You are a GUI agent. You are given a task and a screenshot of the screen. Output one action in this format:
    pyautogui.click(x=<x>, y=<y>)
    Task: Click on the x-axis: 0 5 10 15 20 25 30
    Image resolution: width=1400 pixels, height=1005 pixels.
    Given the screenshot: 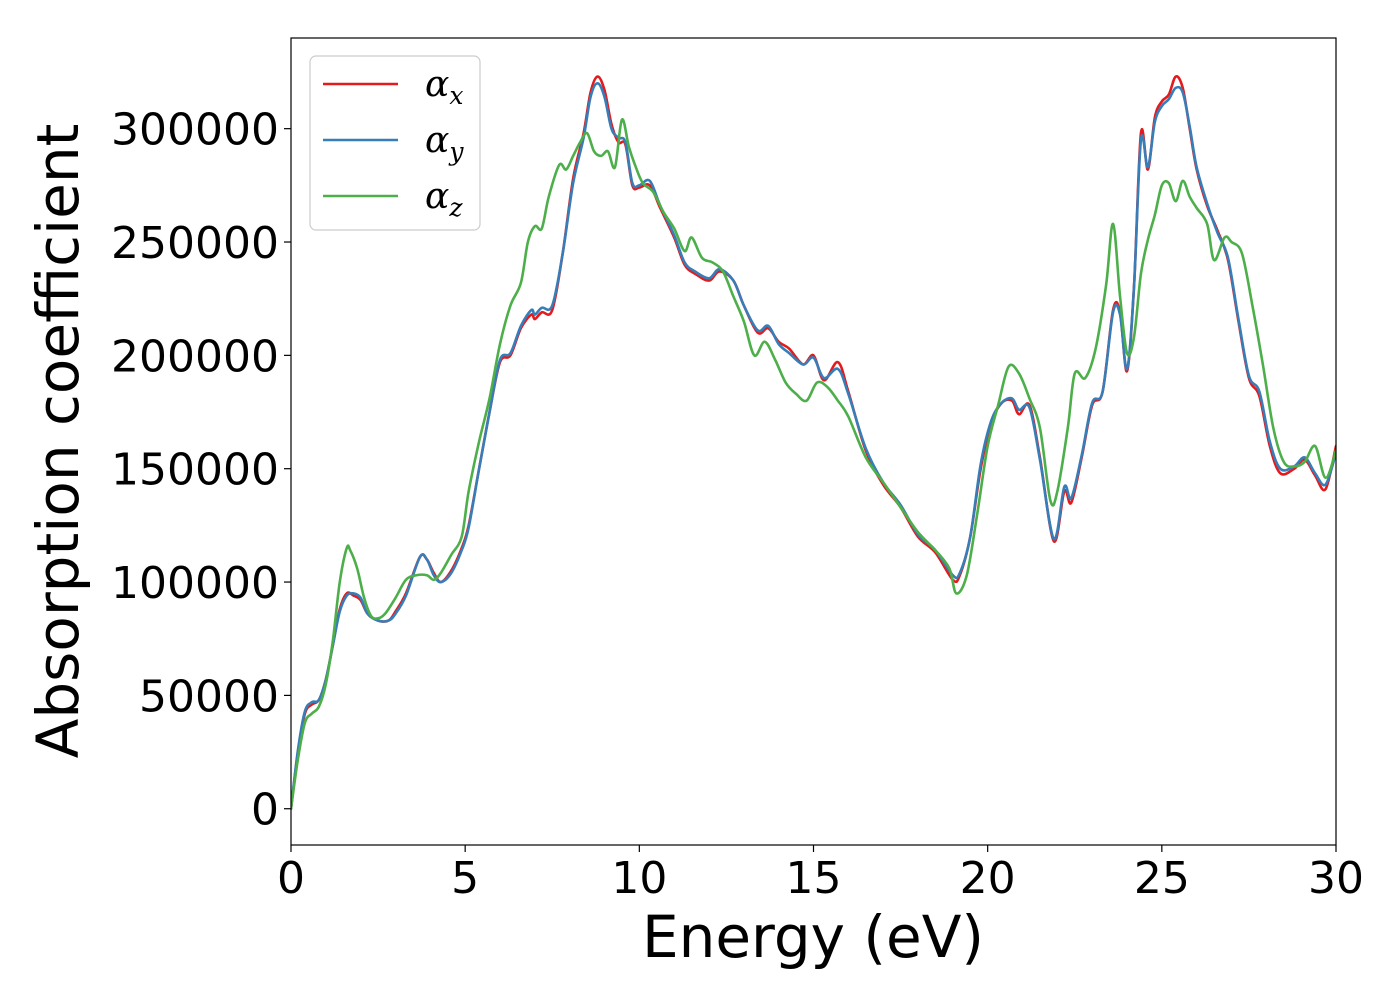 What is the action you would take?
    pyautogui.click(x=820, y=874)
    